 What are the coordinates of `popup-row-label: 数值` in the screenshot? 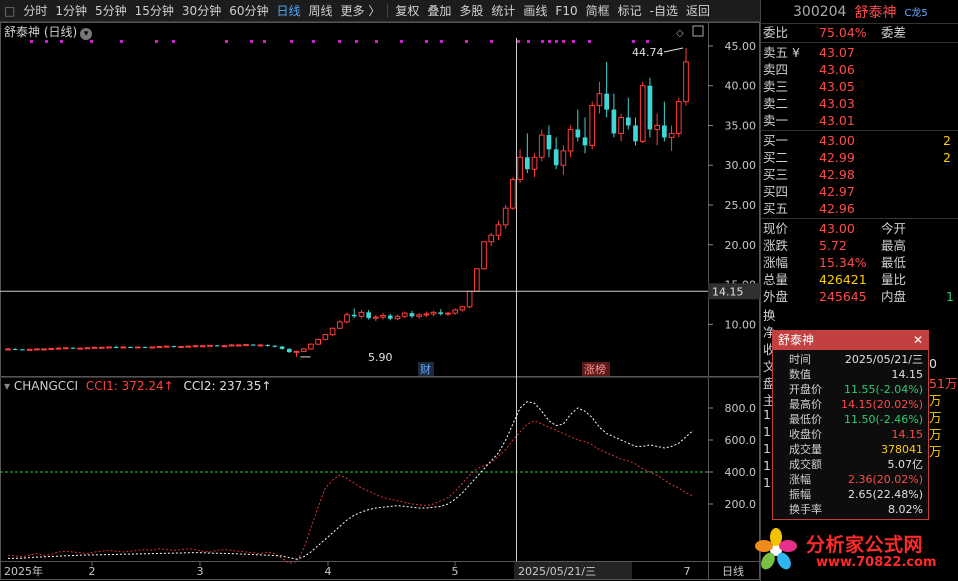 It's located at (800, 374).